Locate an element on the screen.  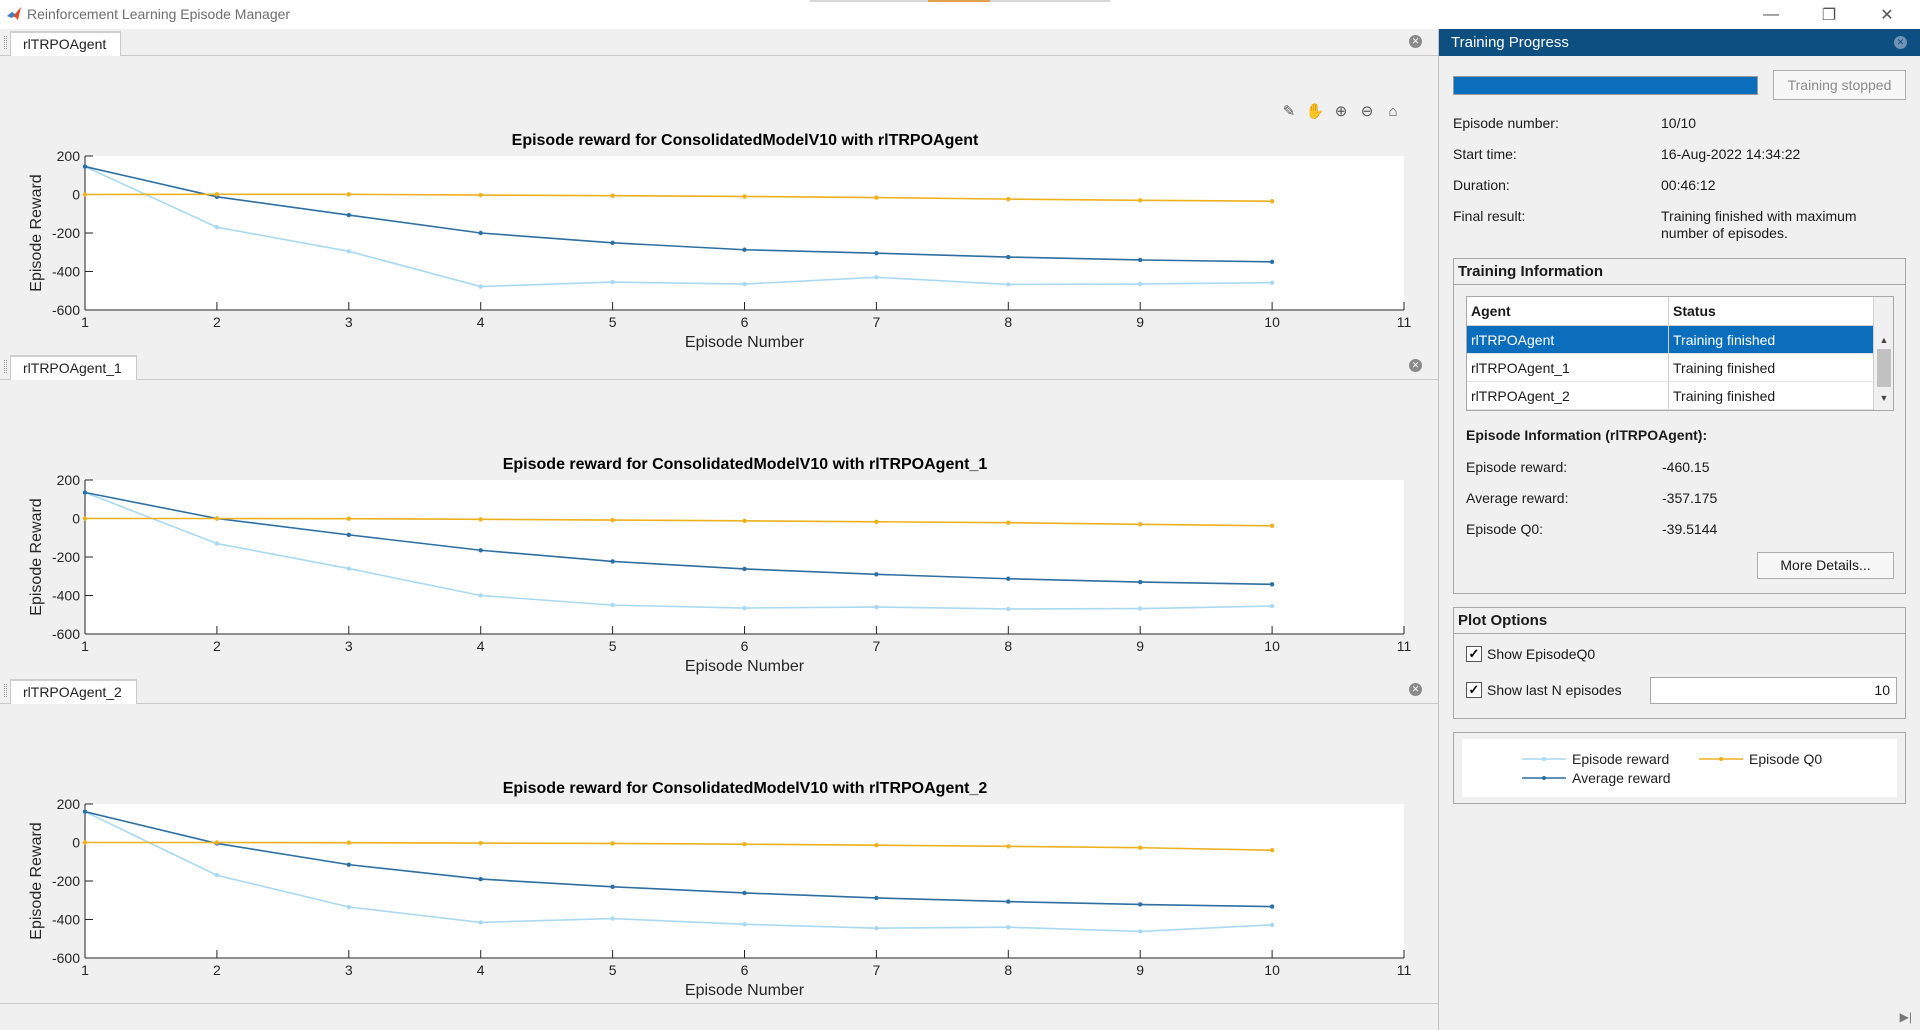
zoom-out-icon: ⊖ is located at coordinates (1367, 111).